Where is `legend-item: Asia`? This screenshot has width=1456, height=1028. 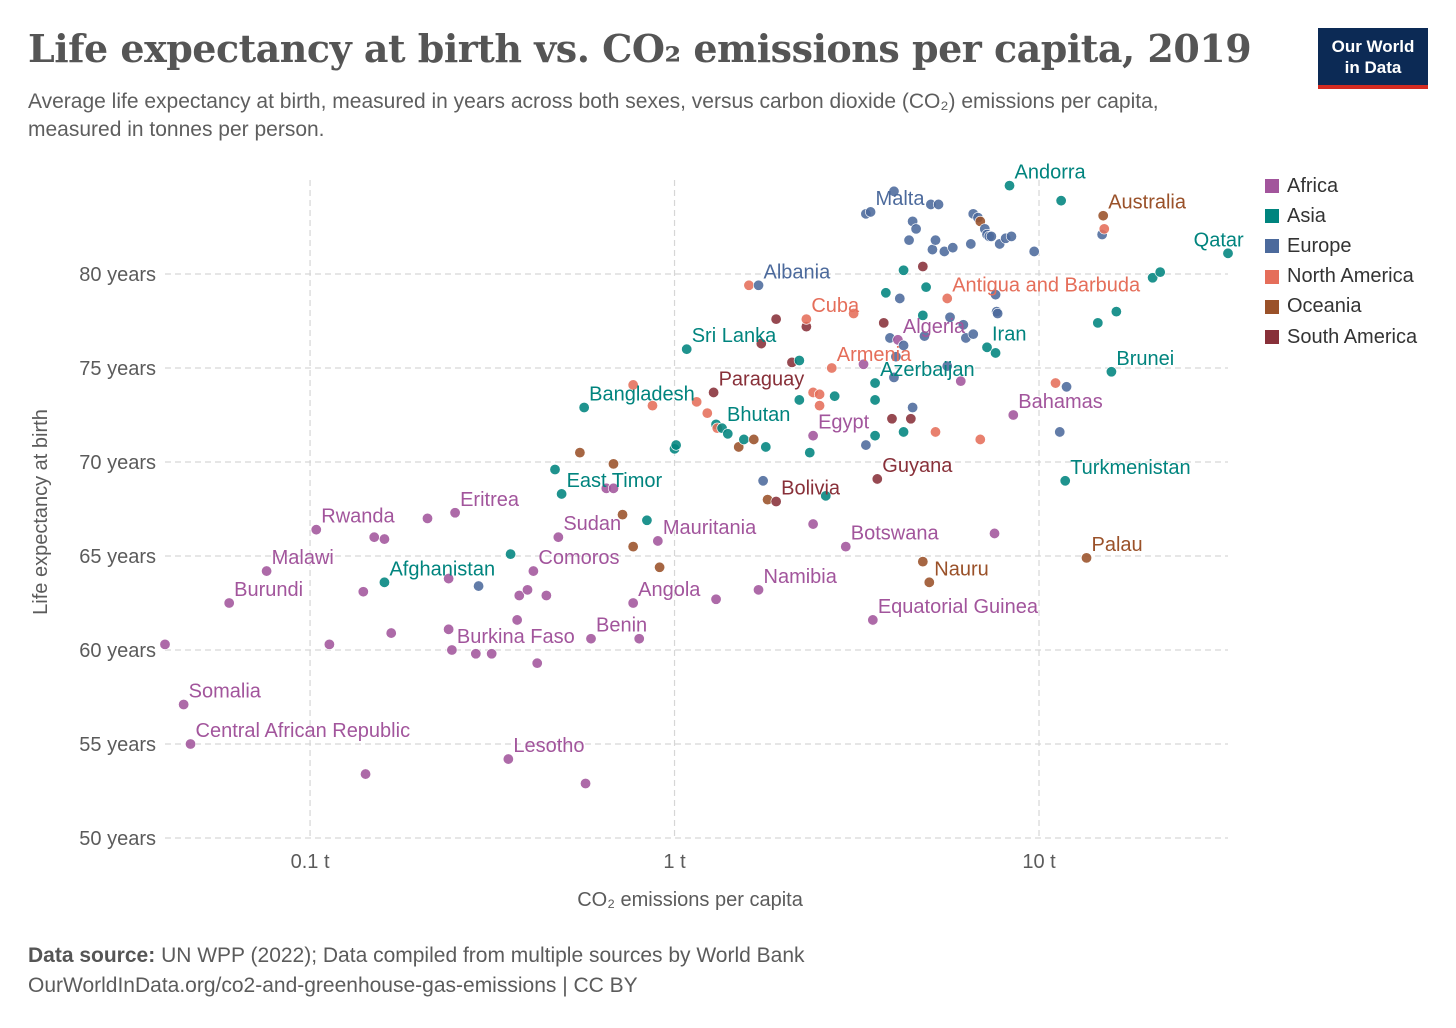
legend-item: Asia is located at coordinates (1341, 216).